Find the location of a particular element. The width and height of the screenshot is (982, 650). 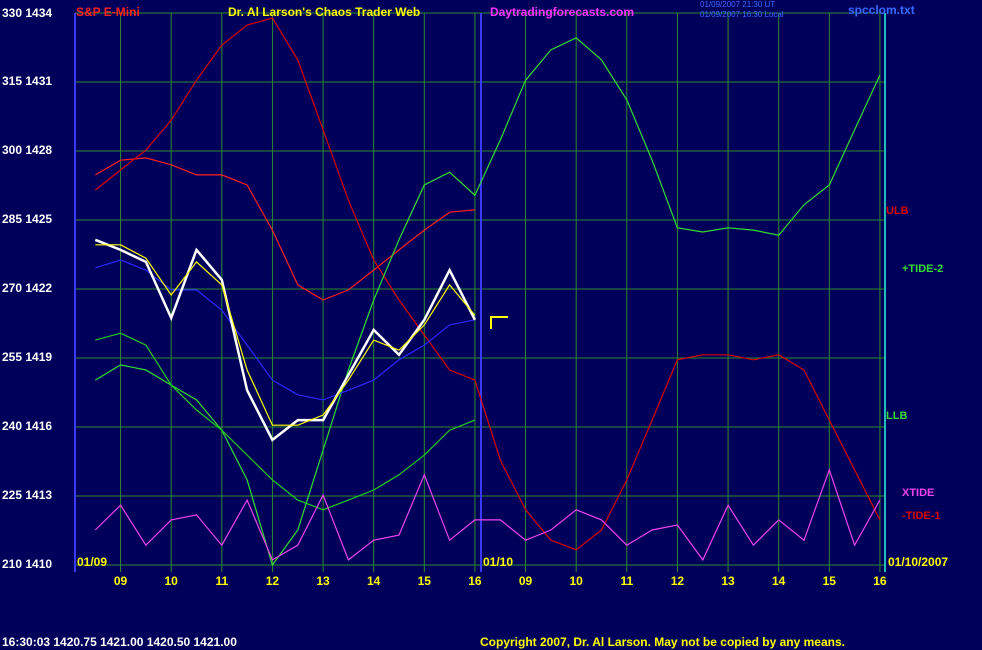

timestamp: 01/09/2007 16:30 Local is located at coordinates (742, 14).